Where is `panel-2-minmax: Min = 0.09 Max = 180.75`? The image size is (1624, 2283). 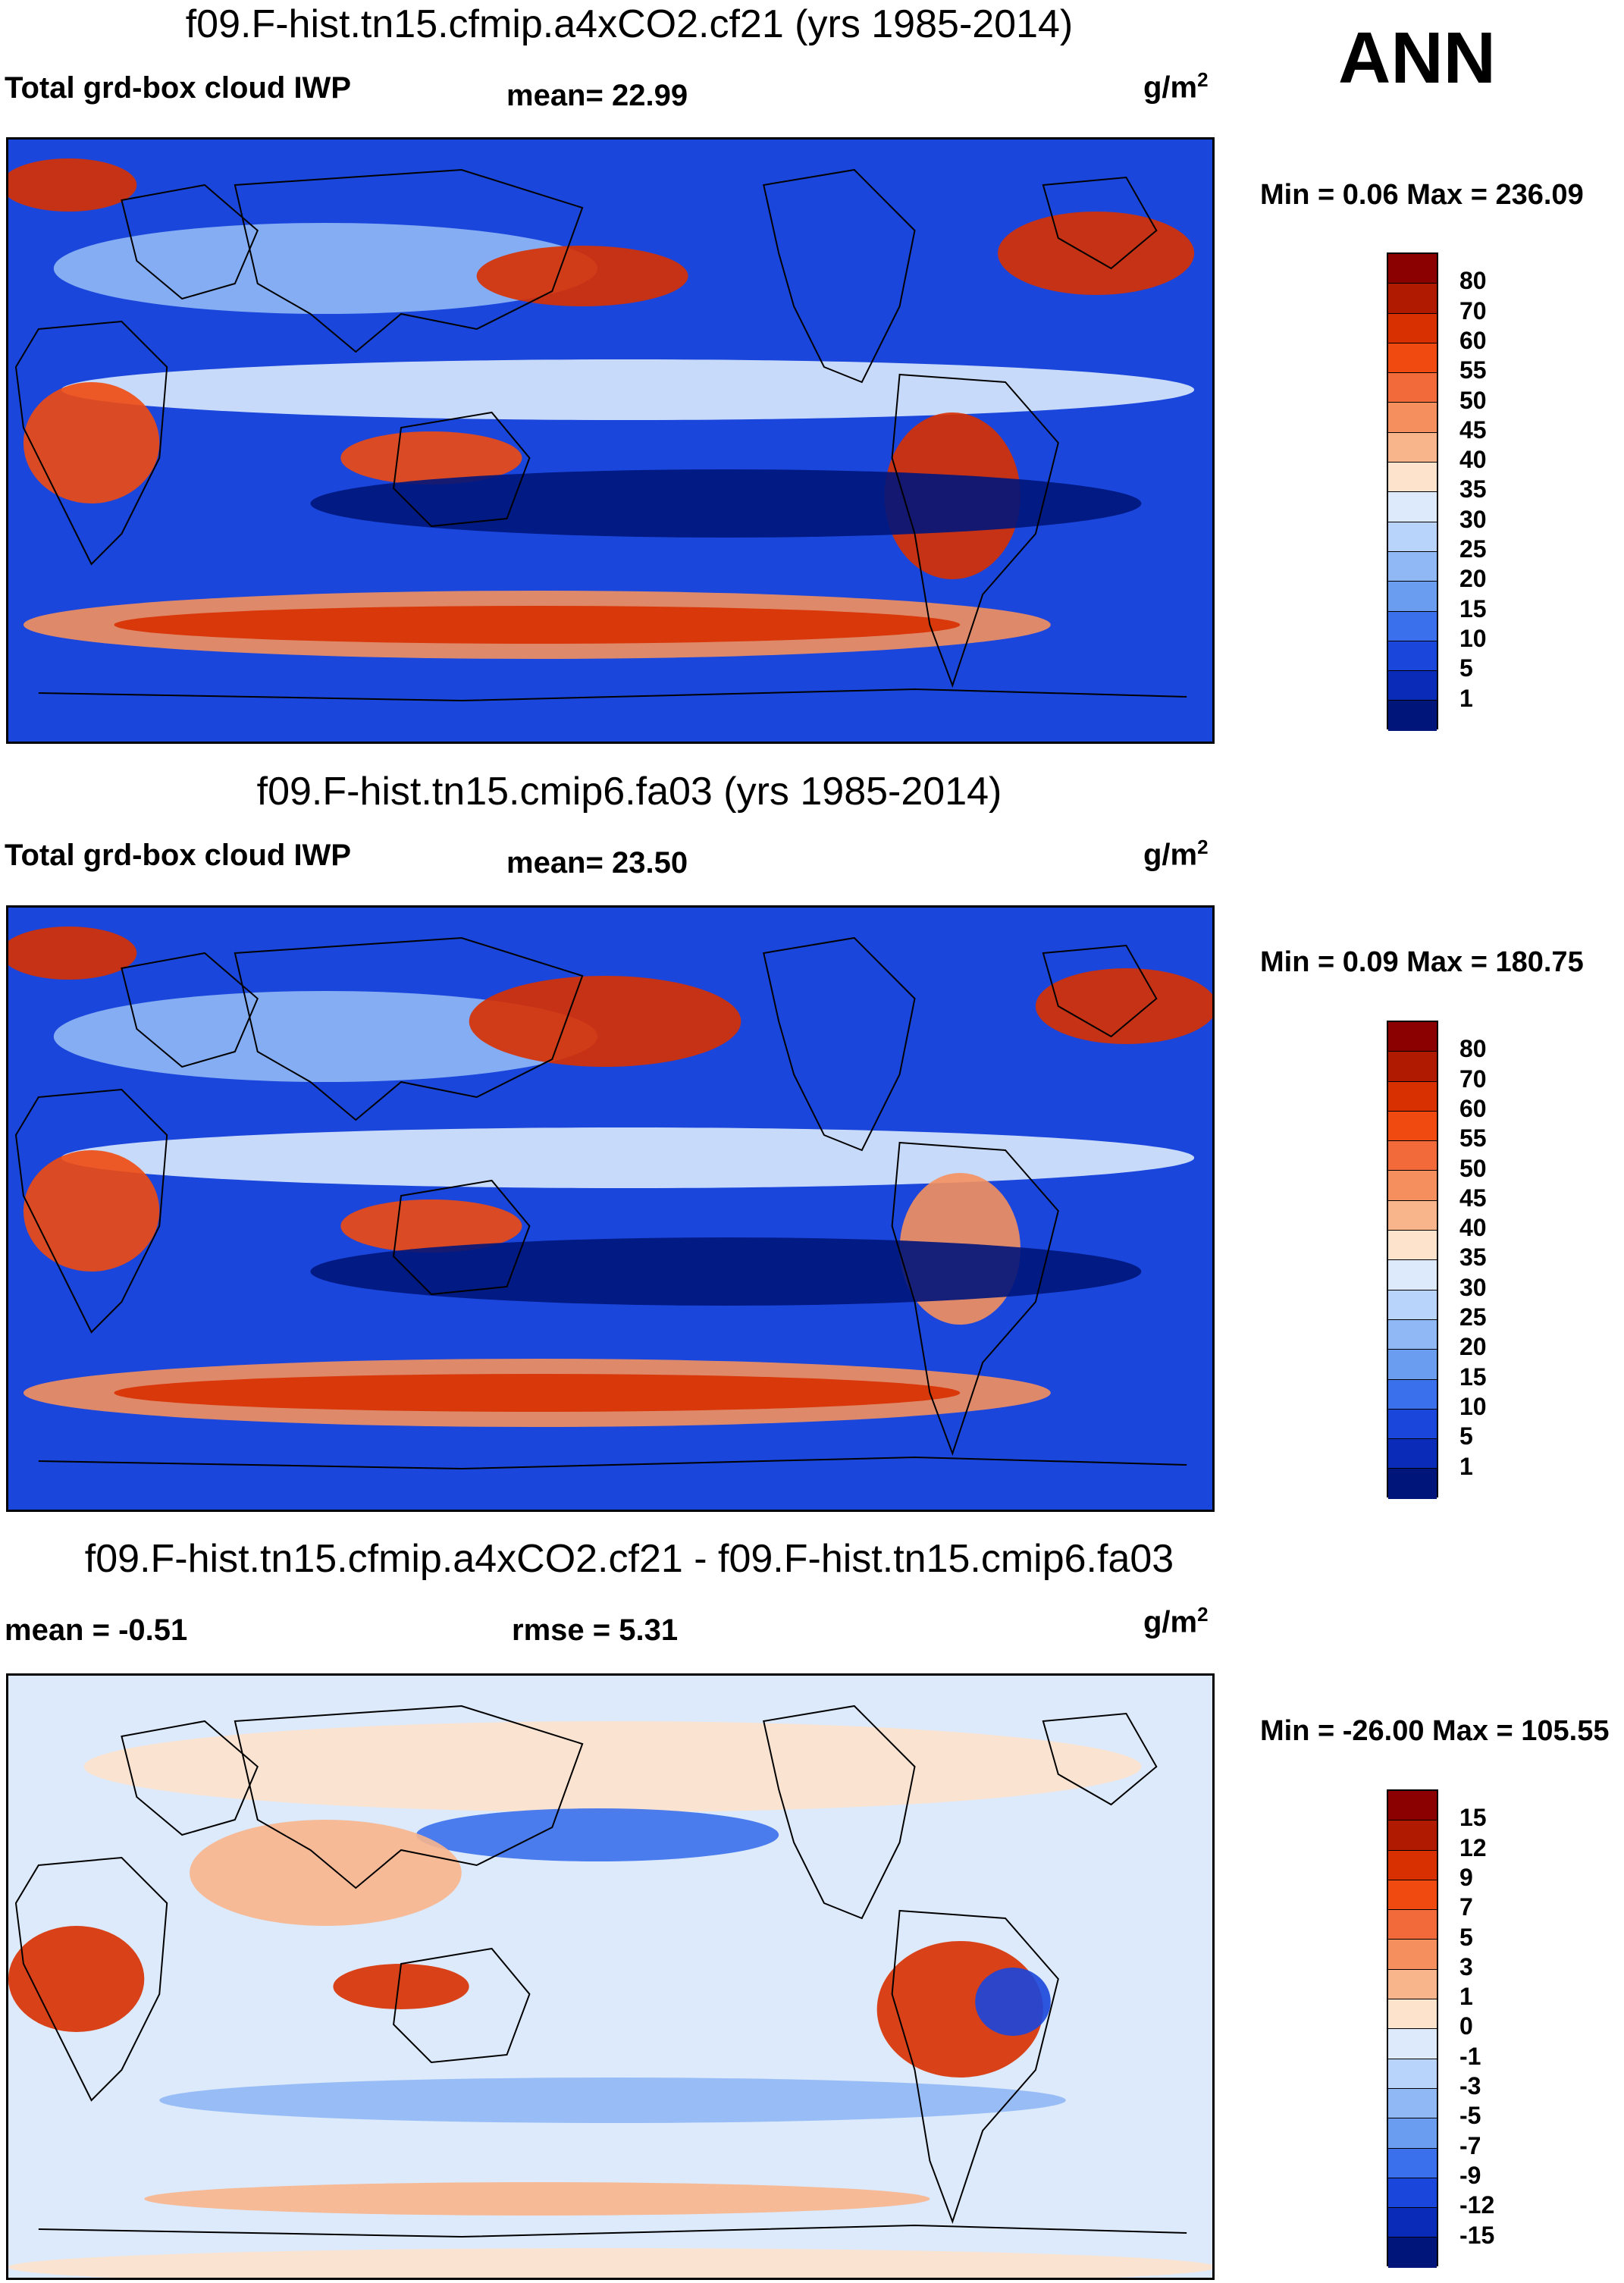
panel-2-minmax: Min = 0.09 Max = 180.75 is located at coordinates (1422, 962).